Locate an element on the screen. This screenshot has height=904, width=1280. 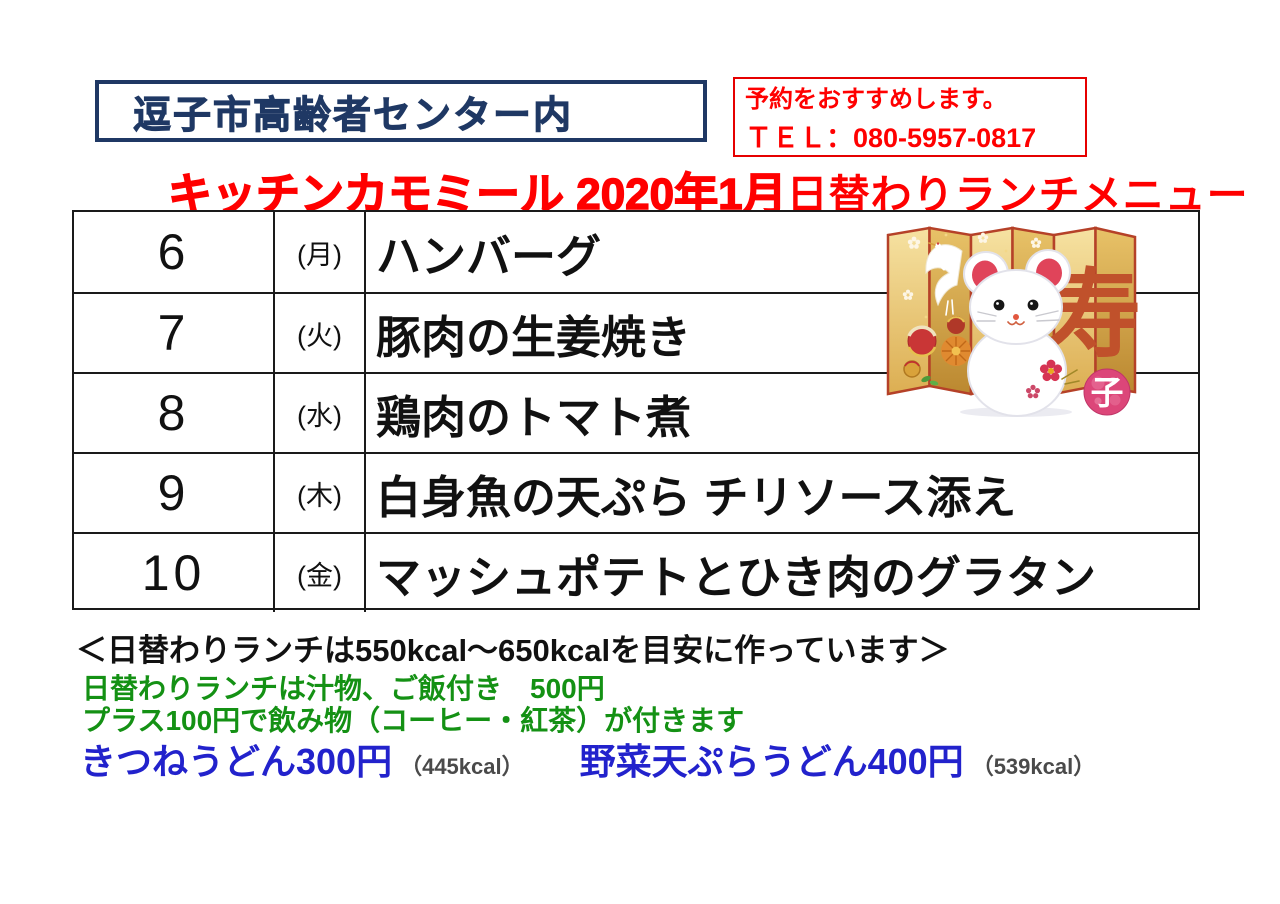
date-cell: 6 is located at coordinates (174, 252).